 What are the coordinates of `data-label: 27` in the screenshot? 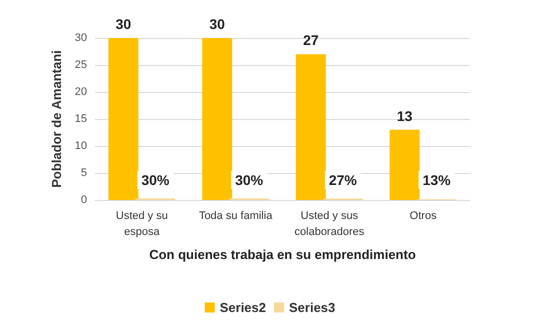 It's located at (311, 40).